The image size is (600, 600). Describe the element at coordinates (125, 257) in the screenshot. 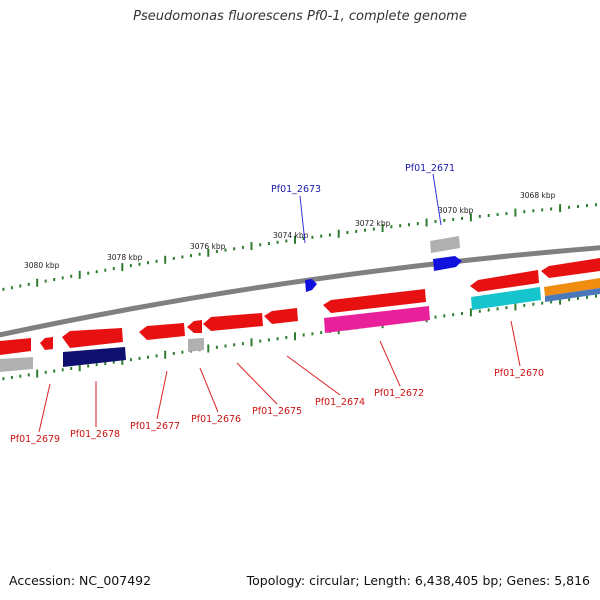

I see `scale-label: 3078 kbp` at that location.